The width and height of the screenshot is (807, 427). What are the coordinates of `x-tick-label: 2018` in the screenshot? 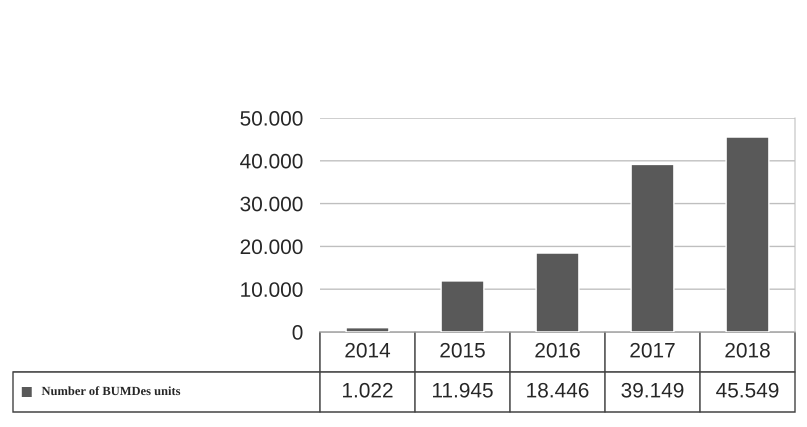 It's located at (747, 350).